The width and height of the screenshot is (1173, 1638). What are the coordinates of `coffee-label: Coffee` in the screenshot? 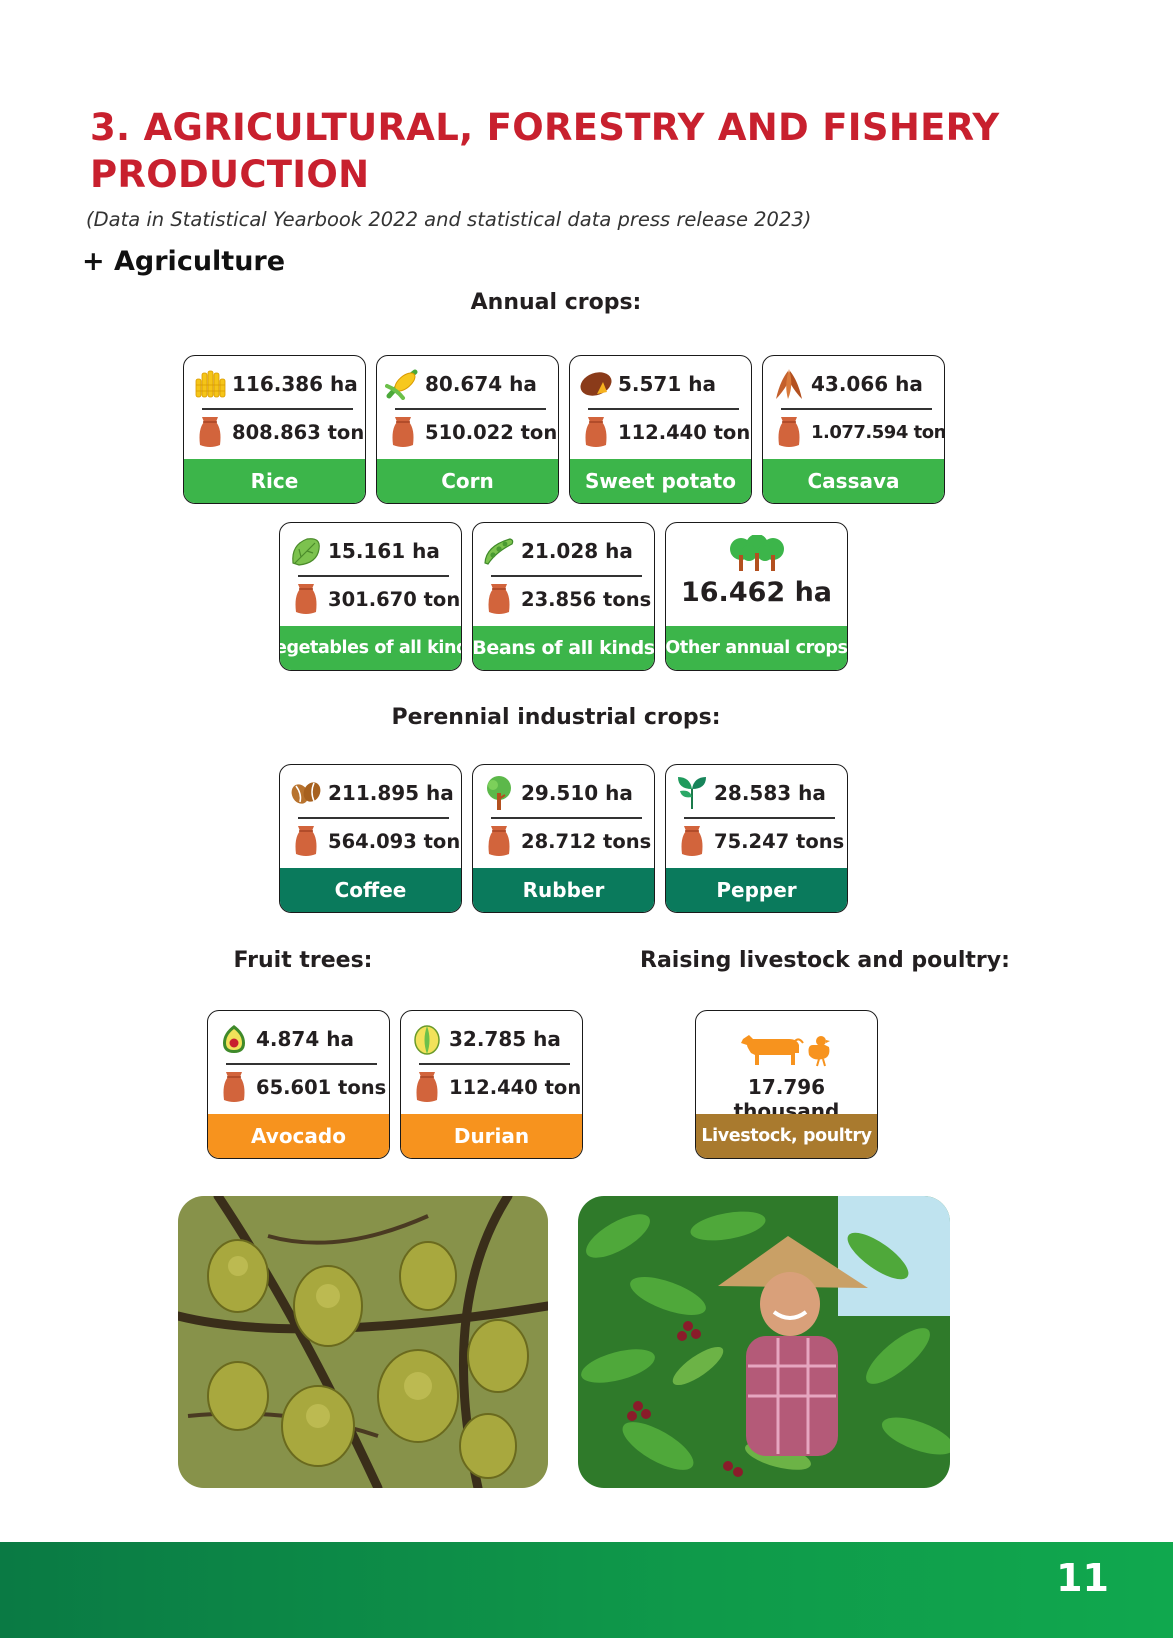 It's located at (370, 890).